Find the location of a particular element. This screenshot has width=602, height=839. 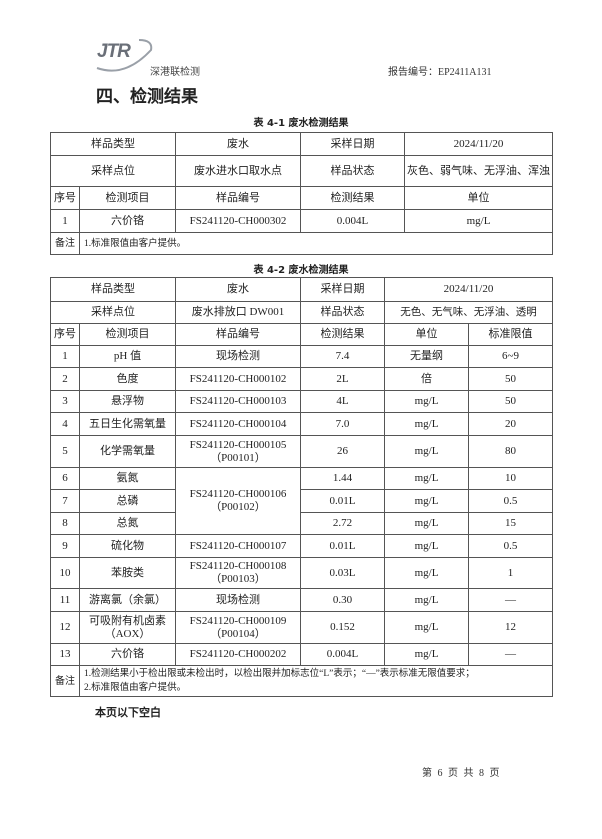

table-row: 11 游离氯（余氯） 现场检测 0.30 mg/L — is located at coordinates (301, 600).